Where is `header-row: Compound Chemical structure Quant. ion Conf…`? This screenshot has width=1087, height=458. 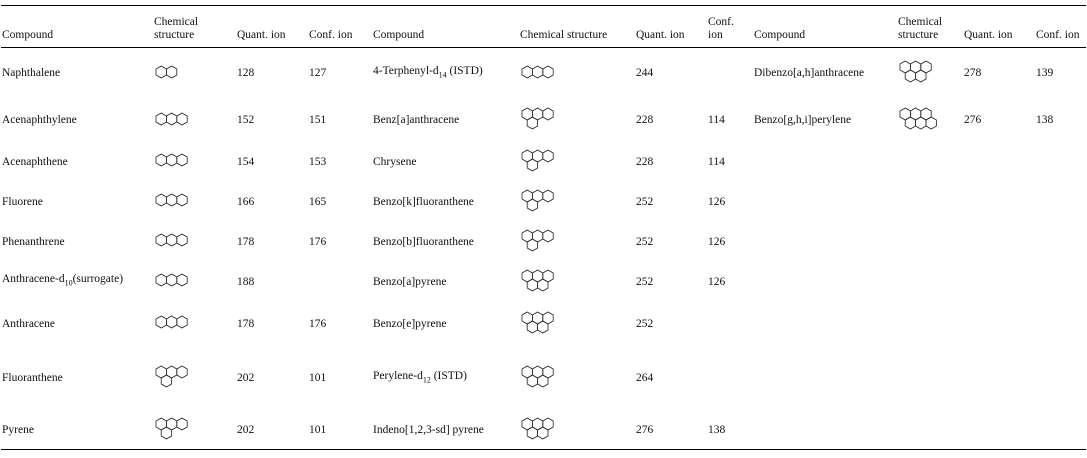 header-row: Compound Chemical structure Quant. ion Conf… is located at coordinates (543, 26).